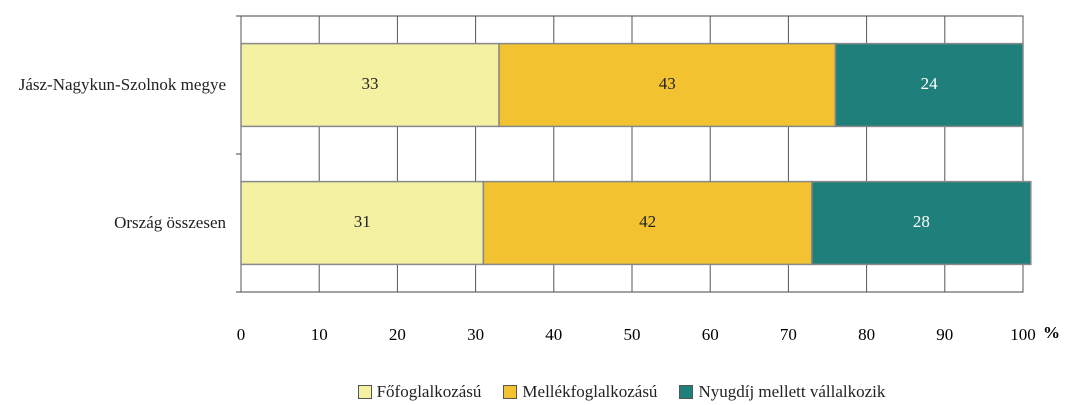  What do you see at coordinates (241, 334) in the screenshot?
I see `x-tick-label: 0` at bounding box center [241, 334].